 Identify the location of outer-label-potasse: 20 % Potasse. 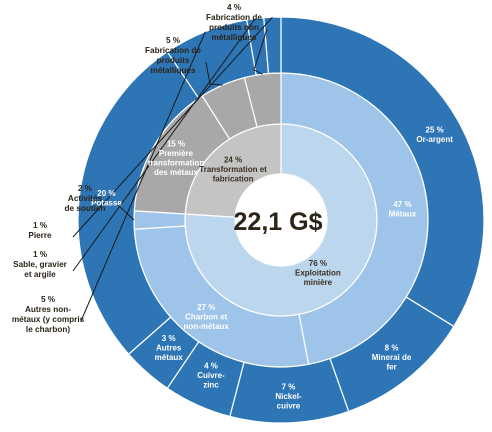
(106, 198).